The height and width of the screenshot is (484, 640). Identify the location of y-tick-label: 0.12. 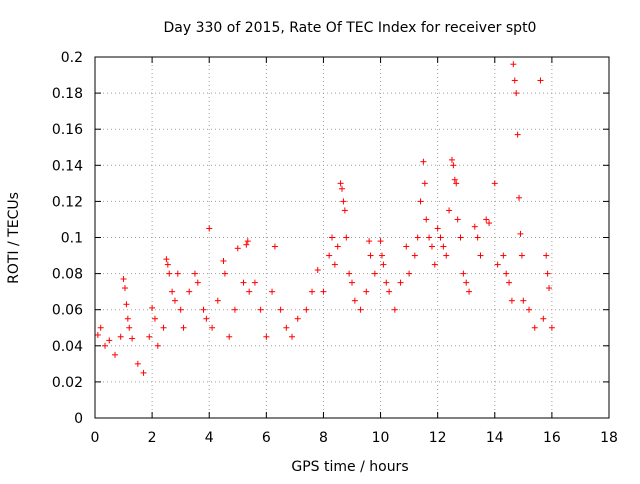
(67, 202).